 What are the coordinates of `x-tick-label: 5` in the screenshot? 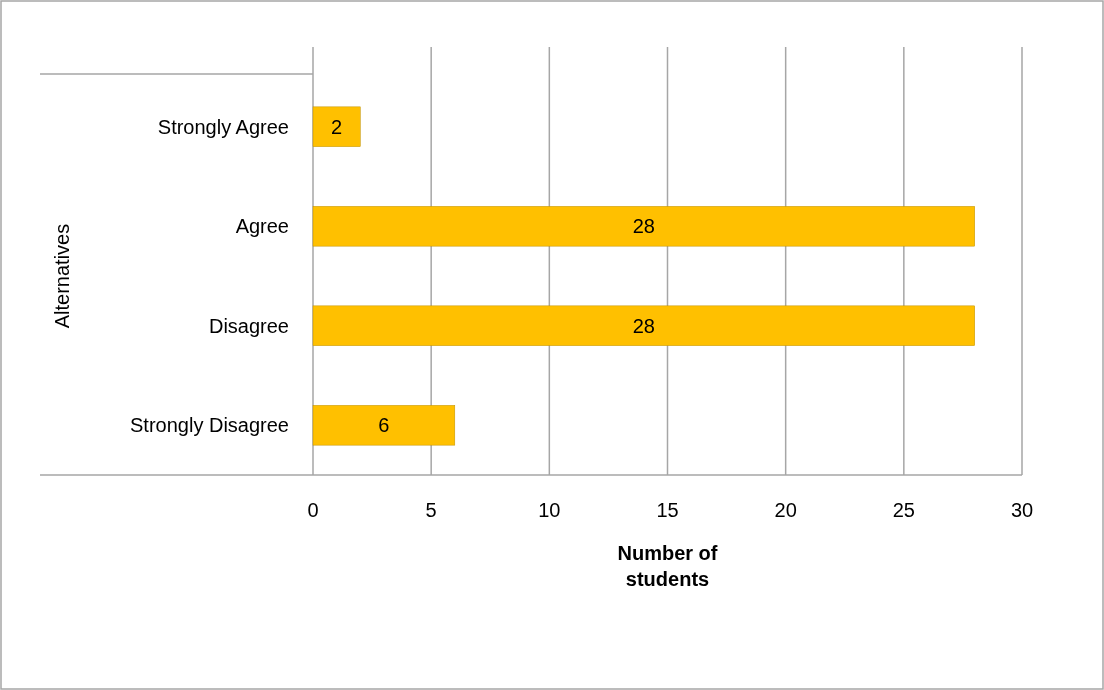 It's located at (431, 510).